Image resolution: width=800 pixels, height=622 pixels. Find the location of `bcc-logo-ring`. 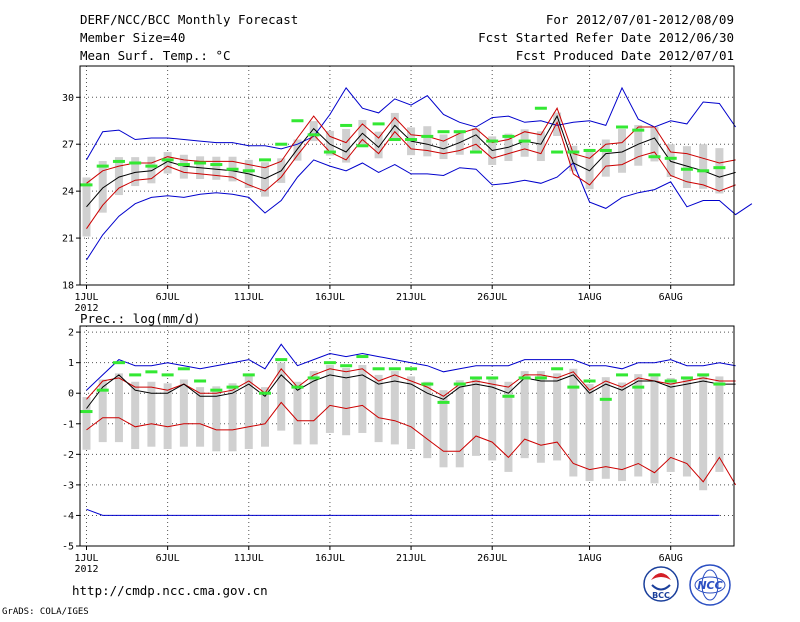

bcc-logo-ring is located at coordinates (661, 584).